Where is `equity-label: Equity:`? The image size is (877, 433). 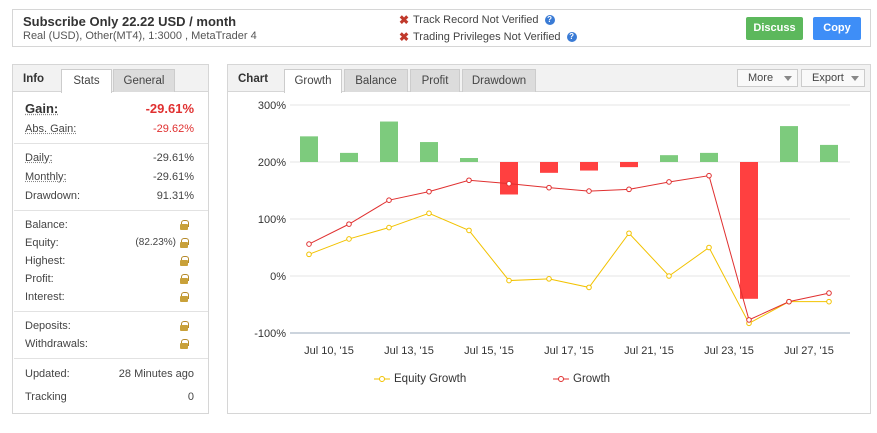
equity-label: Equity: is located at coordinates (42, 243).